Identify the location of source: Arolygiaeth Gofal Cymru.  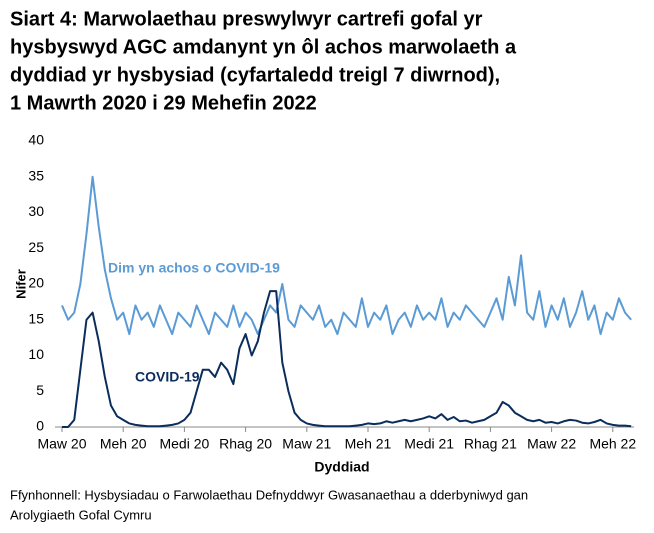
(81, 514).